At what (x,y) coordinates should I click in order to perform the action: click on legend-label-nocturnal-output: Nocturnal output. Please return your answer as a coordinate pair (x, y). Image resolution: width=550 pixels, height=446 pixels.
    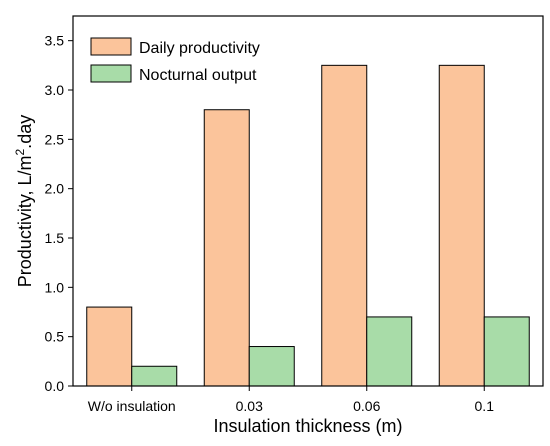
    Looking at the image, I should click on (198, 75).